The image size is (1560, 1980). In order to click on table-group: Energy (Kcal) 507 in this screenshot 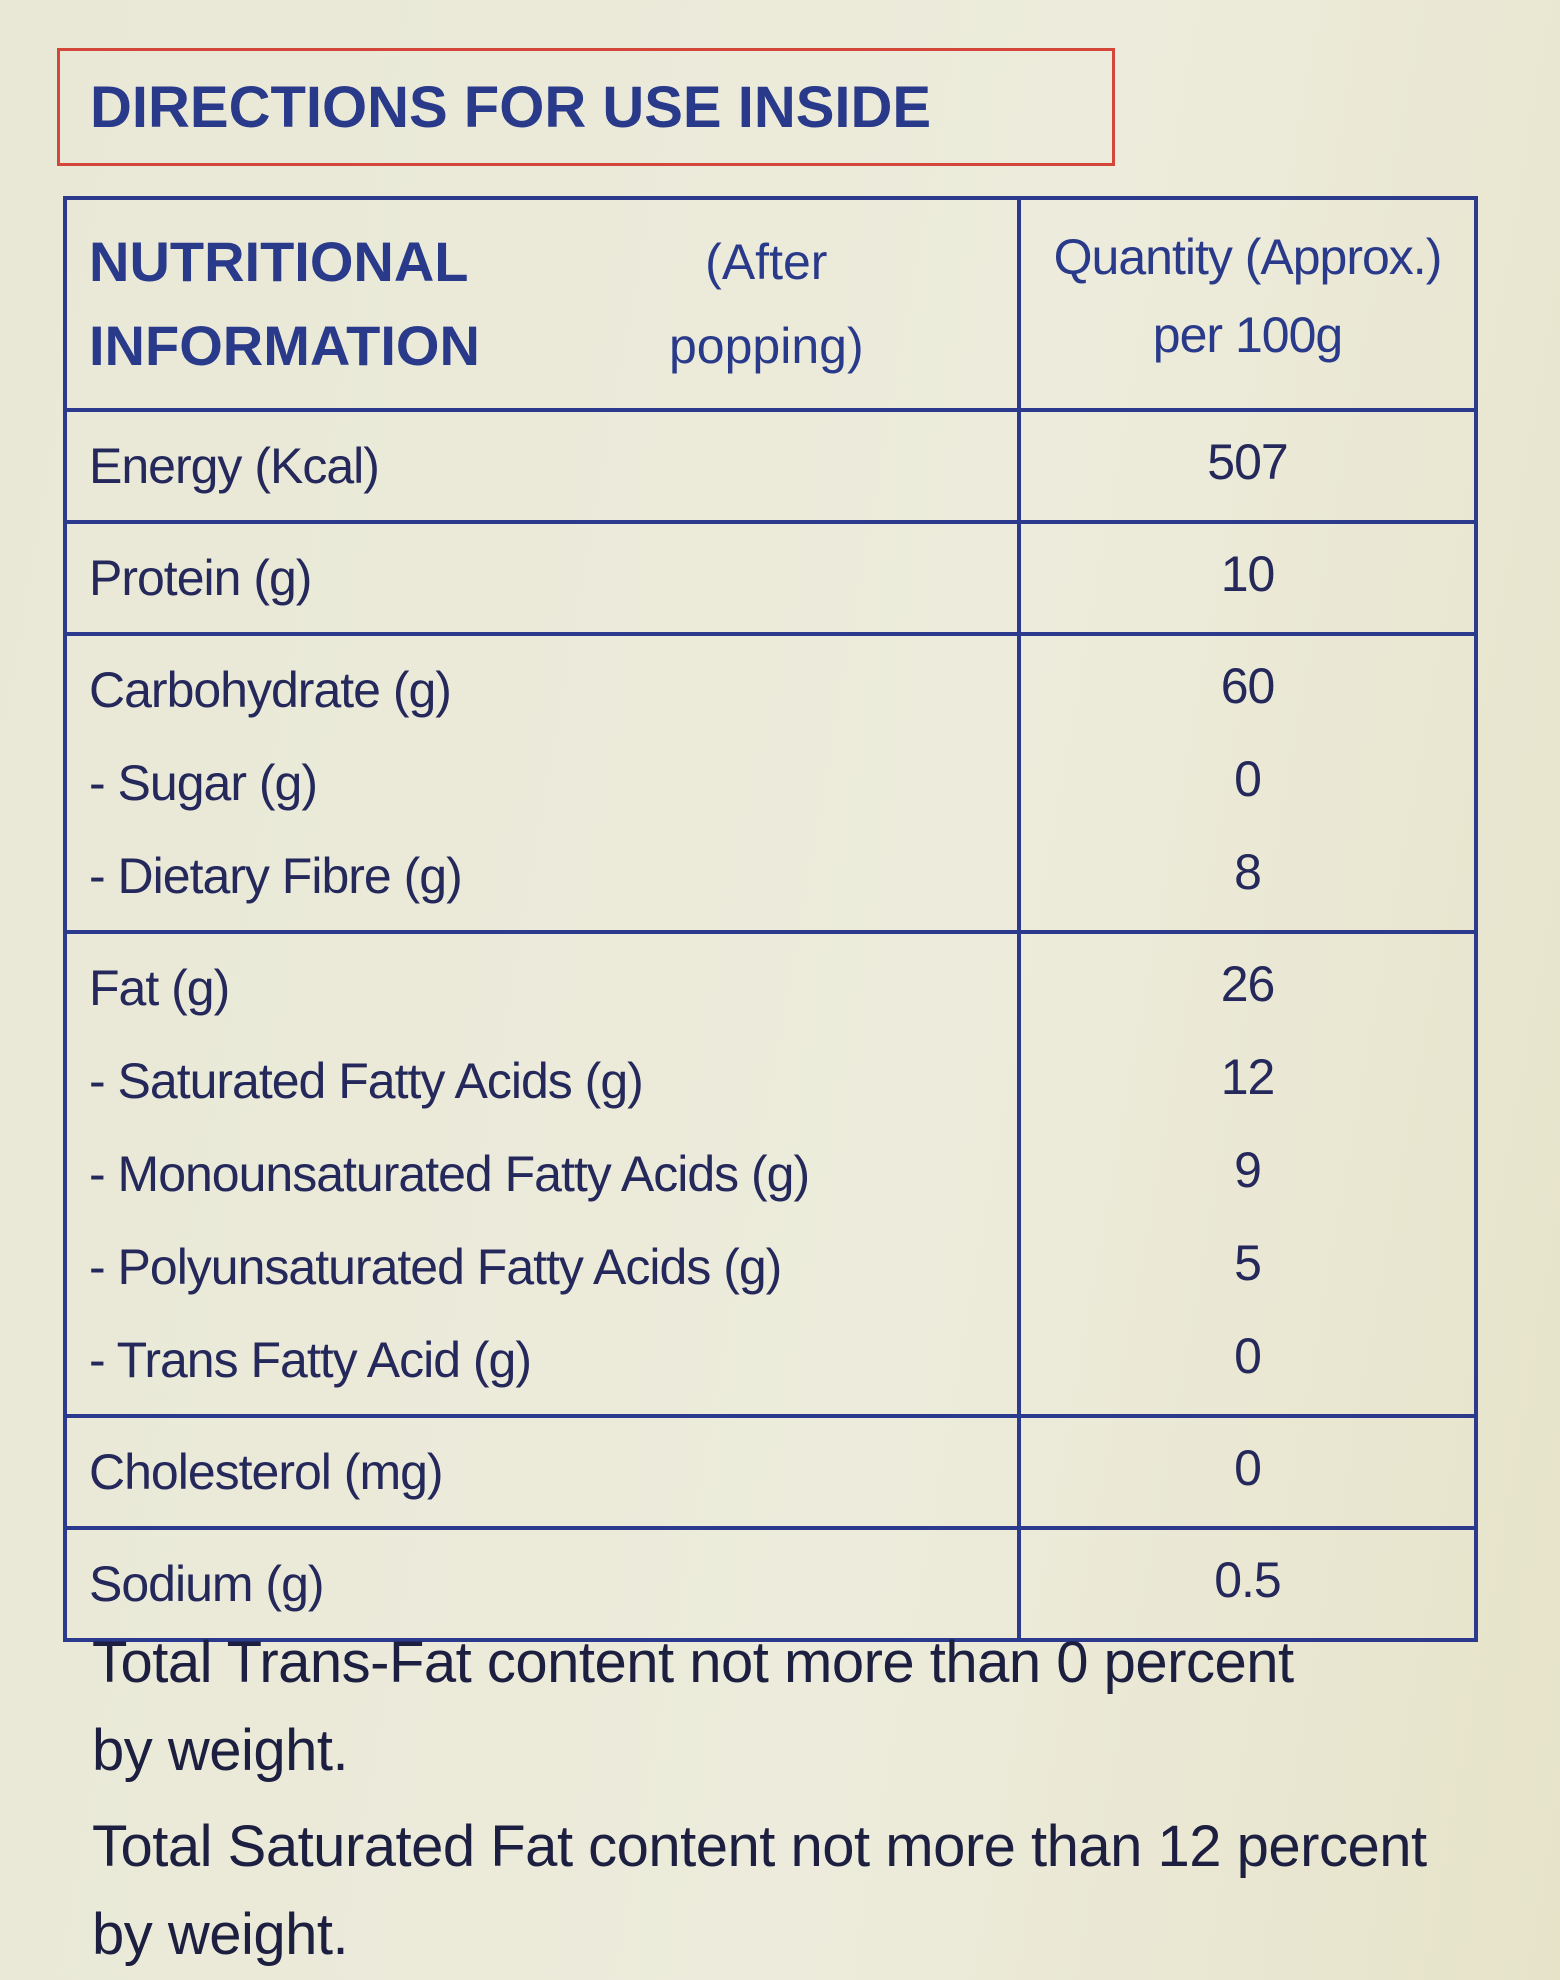, I will do `click(770, 464)`.